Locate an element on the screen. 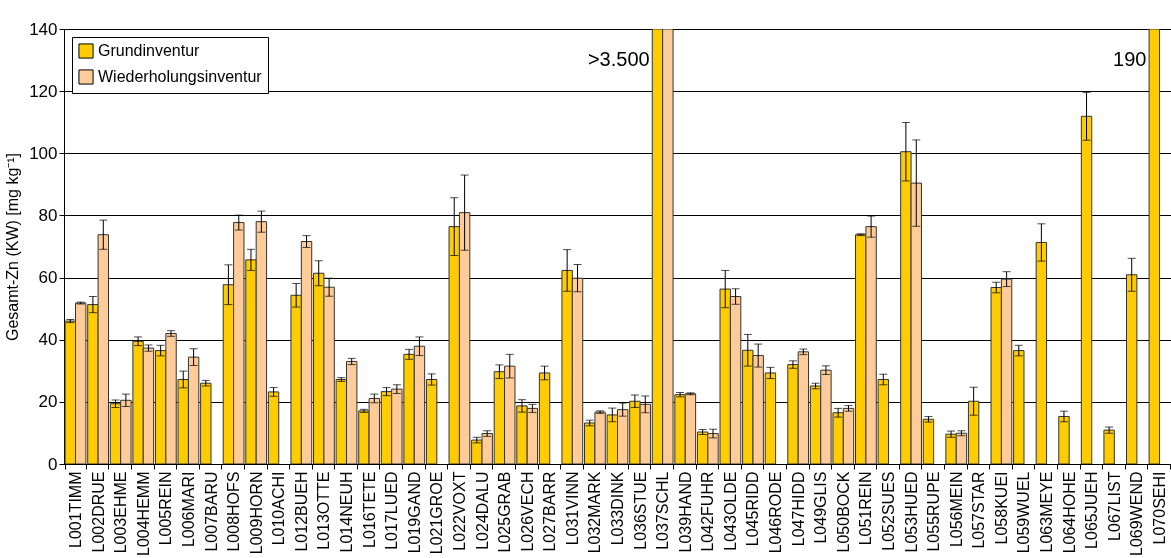  x-tick-label: L007BARU is located at coordinates (211, 511).